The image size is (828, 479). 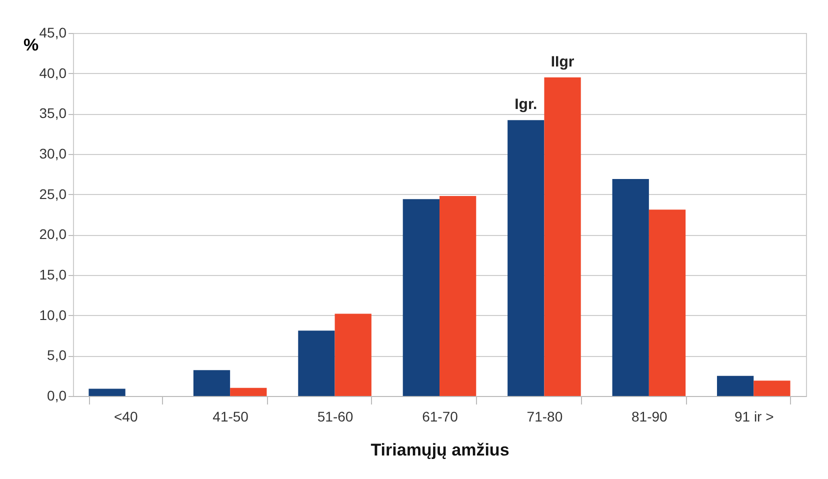 What do you see at coordinates (53, 72) in the screenshot?
I see `y-tick-label: 40,0` at bounding box center [53, 72].